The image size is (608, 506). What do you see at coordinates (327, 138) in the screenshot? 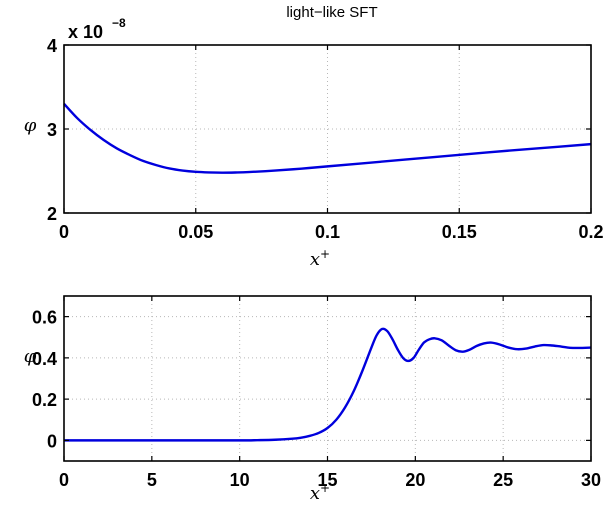
I see `top-series-line` at bounding box center [327, 138].